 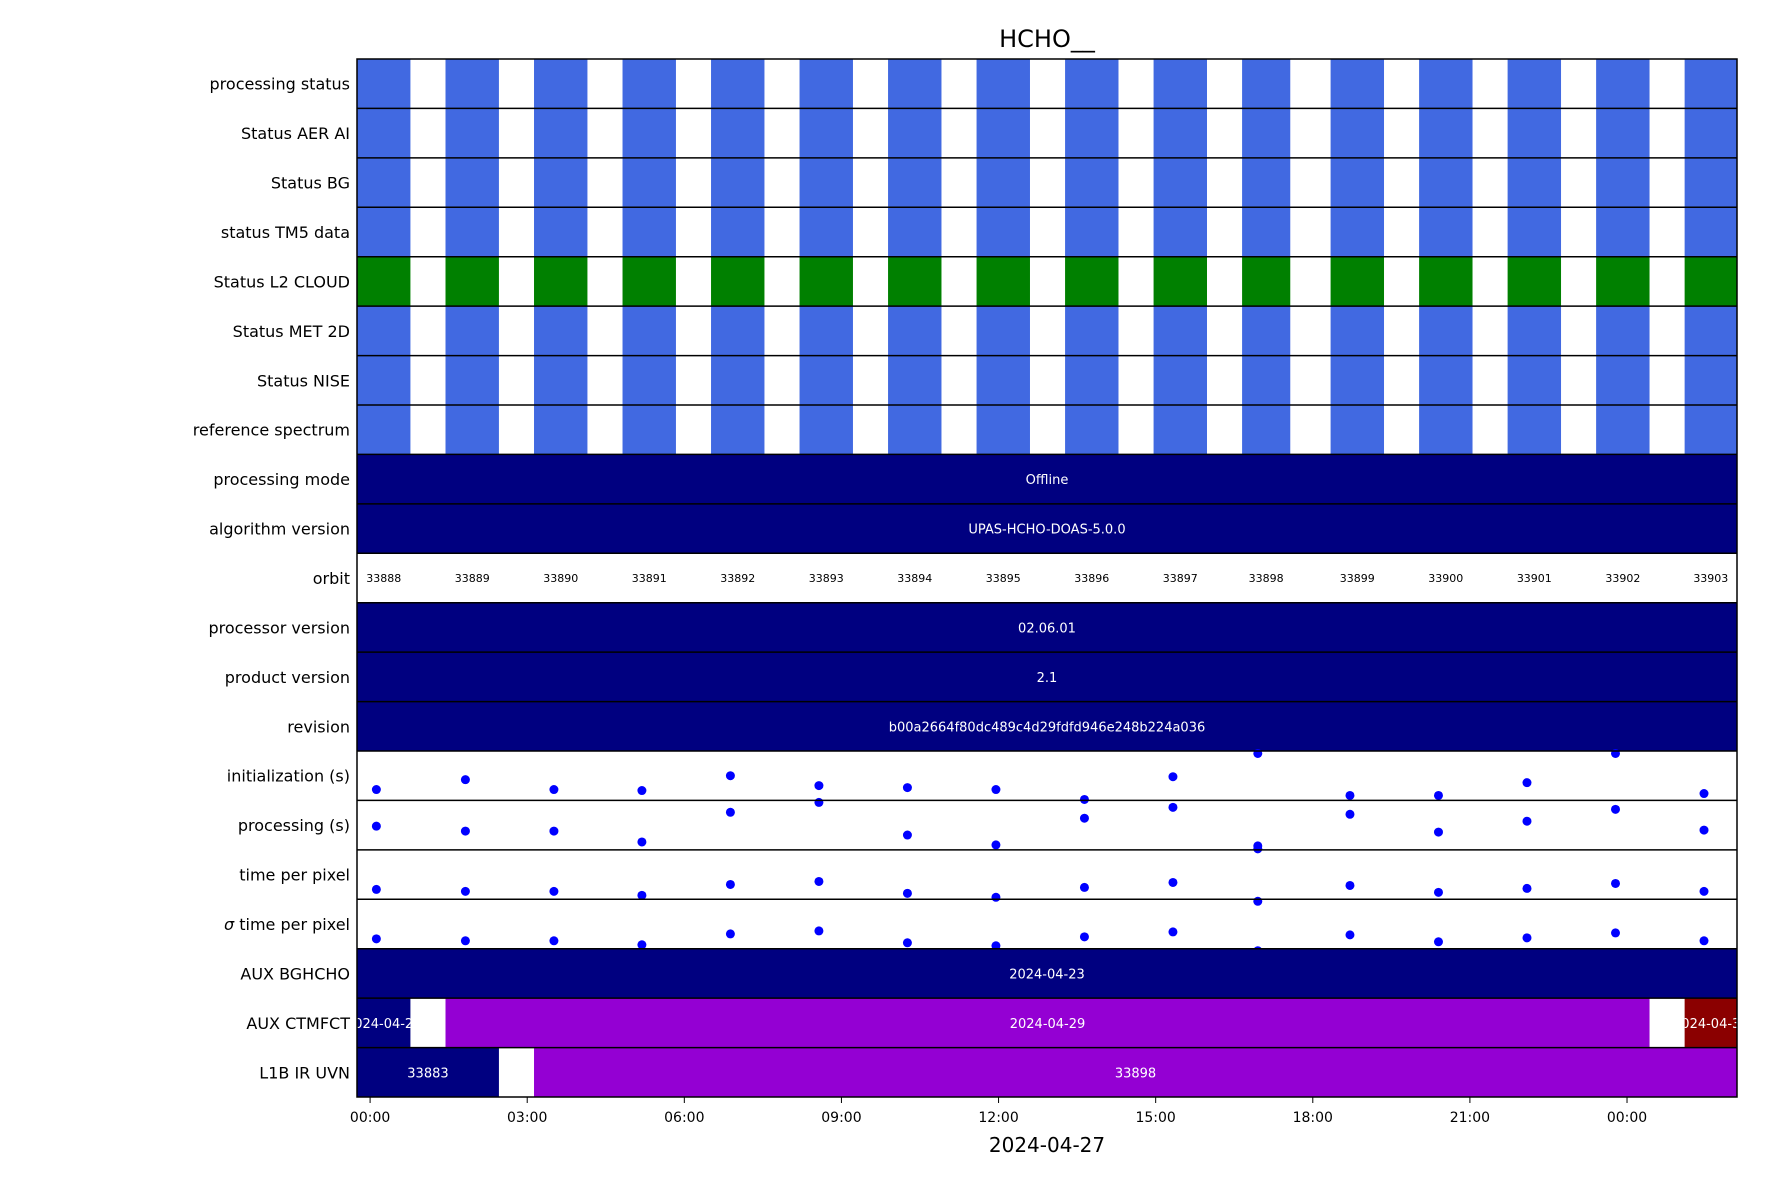 What do you see at coordinates (288, 776) in the screenshot?
I see `row-label: initialization (s)` at bounding box center [288, 776].